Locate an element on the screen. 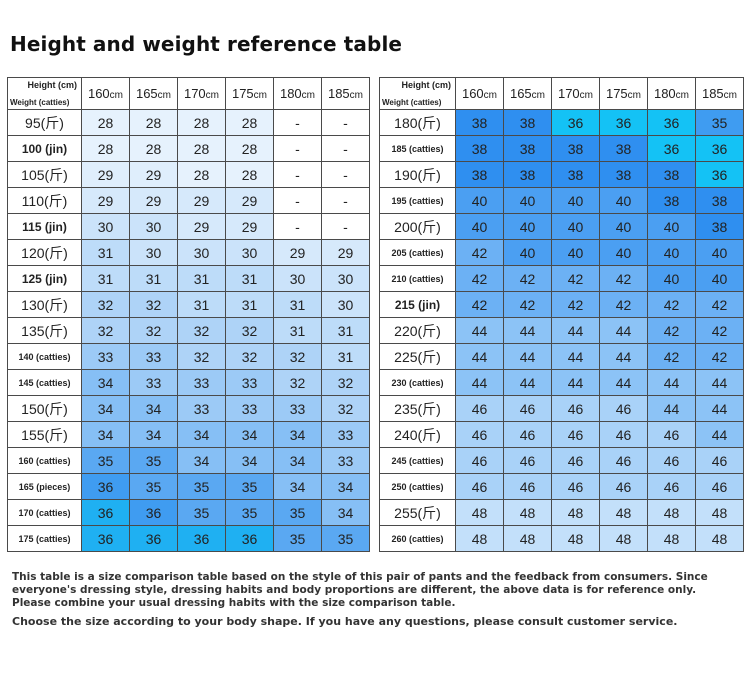 The width and height of the screenshot is (750, 678). height-value: 175 is located at coordinates (242, 93).